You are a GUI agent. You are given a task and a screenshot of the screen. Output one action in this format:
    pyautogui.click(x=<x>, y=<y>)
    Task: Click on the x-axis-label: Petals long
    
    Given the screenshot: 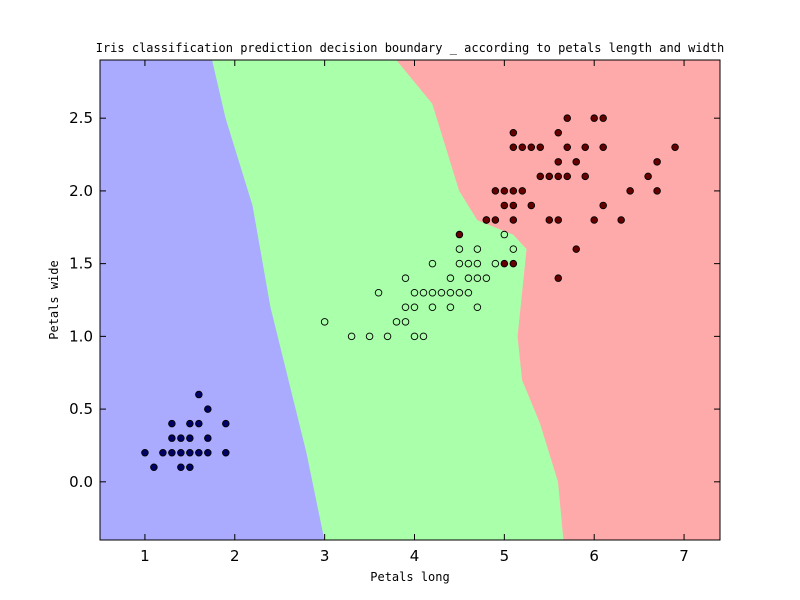 What is the action you would take?
    pyautogui.click(x=409, y=577)
    